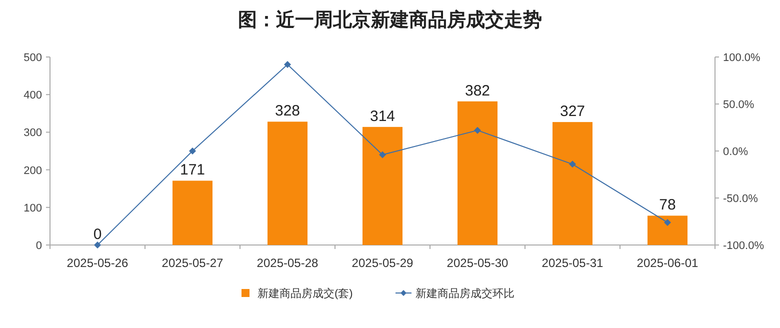 Image resolution: width=780 pixels, height=328 pixels. What do you see at coordinates (287, 111) in the screenshot?
I see `data-label: 328` at bounding box center [287, 111].